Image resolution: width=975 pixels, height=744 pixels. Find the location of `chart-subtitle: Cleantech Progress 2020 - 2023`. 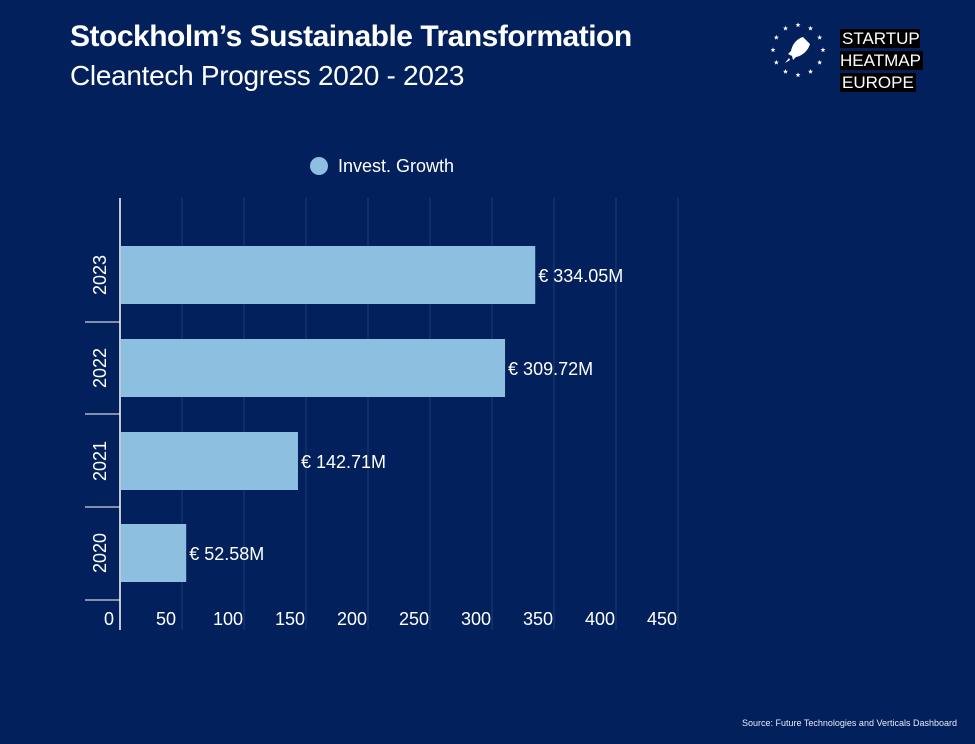

chart-subtitle: Cleantech Progress 2020 - 2023 is located at coordinates (267, 75).